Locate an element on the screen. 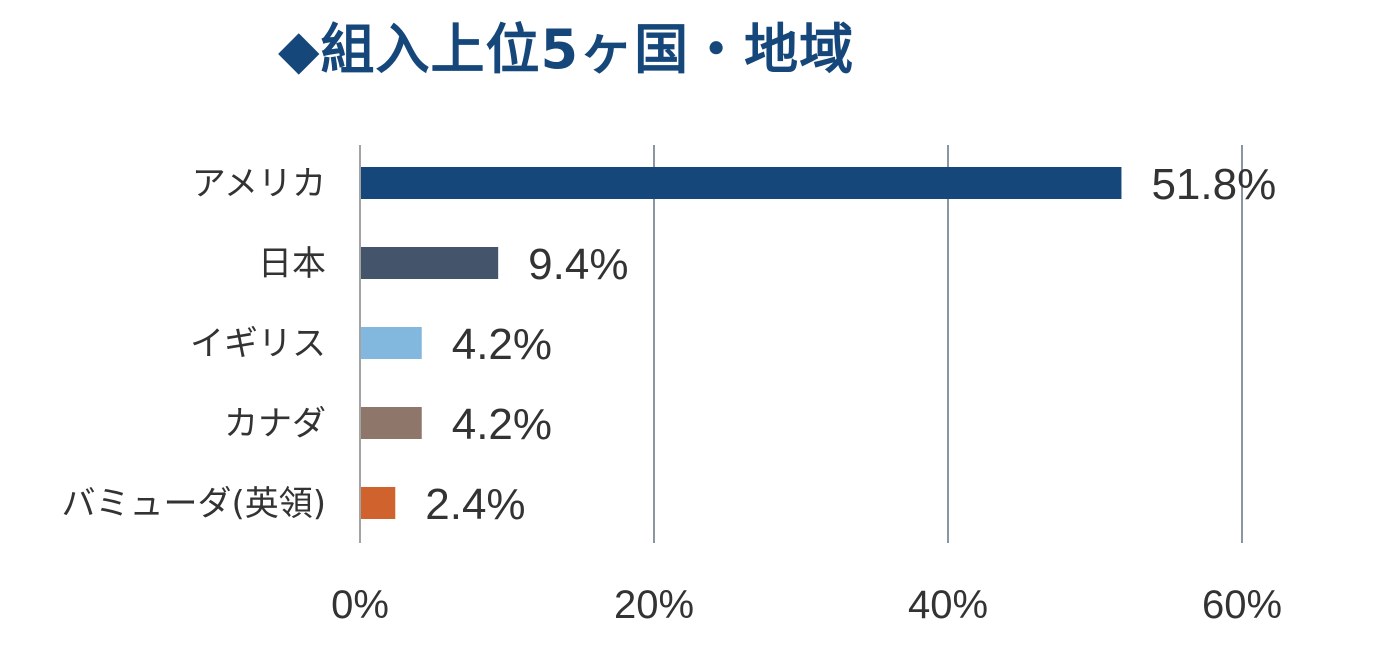 The width and height of the screenshot is (1375, 650). category-label: イギリス is located at coordinates (258, 344).